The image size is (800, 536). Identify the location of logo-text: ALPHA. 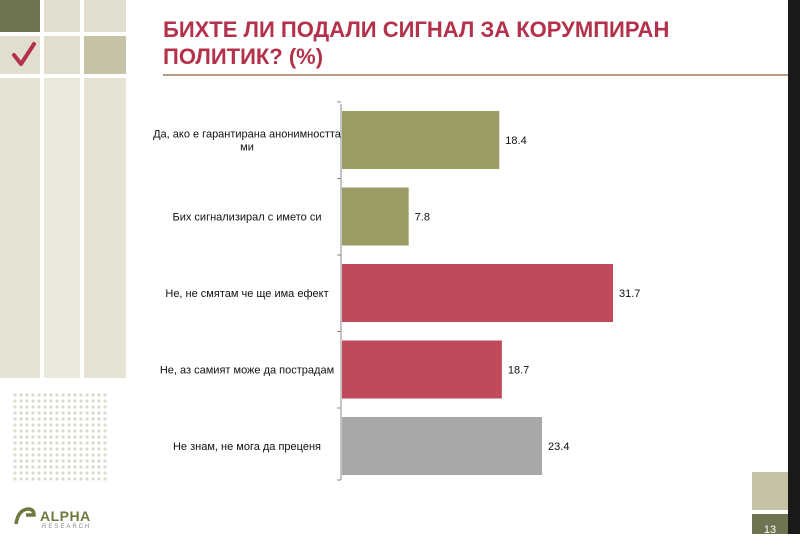
(65, 516).